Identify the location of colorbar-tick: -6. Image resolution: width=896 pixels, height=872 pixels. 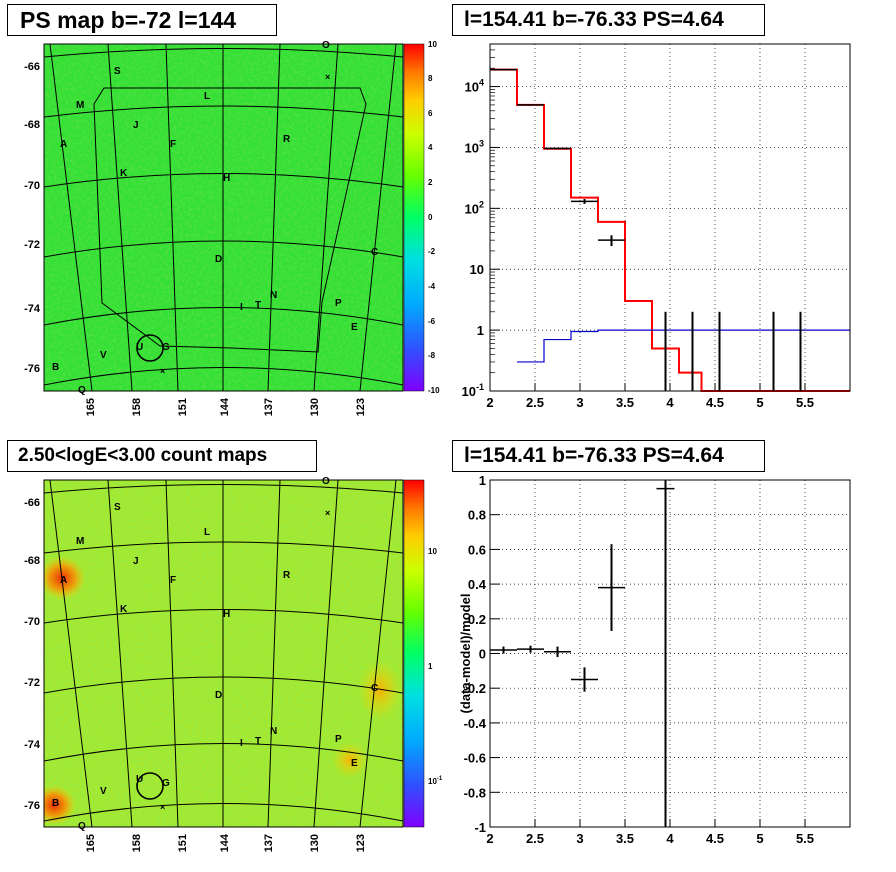
(432, 321).